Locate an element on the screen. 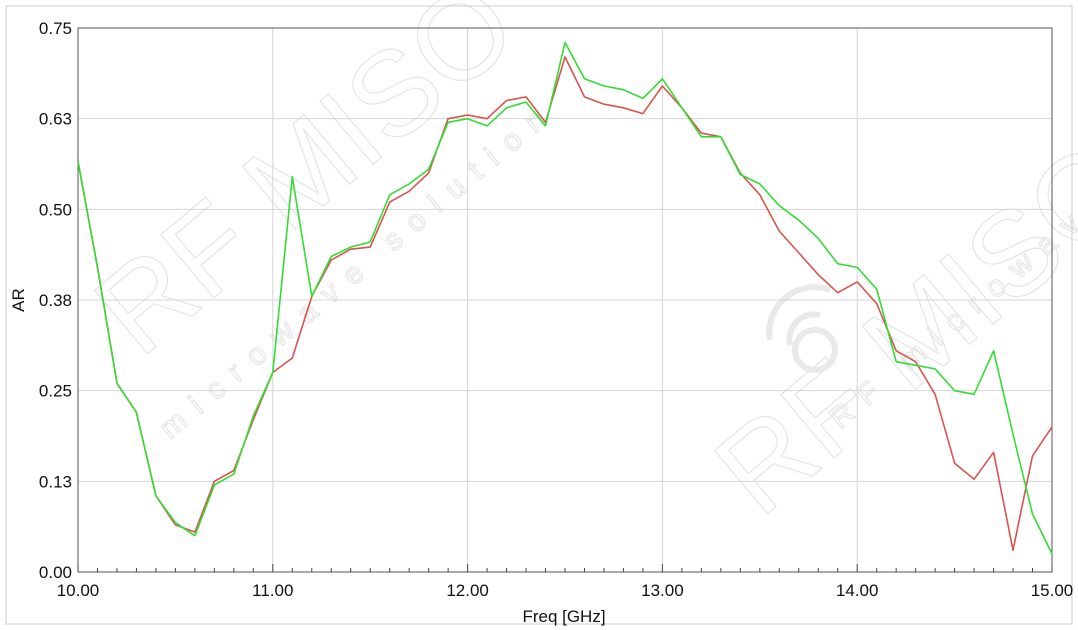 The height and width of the screenshot is (630, 1078). x-axis-label: Freq [GHz] is located at coordinates (563, 616).